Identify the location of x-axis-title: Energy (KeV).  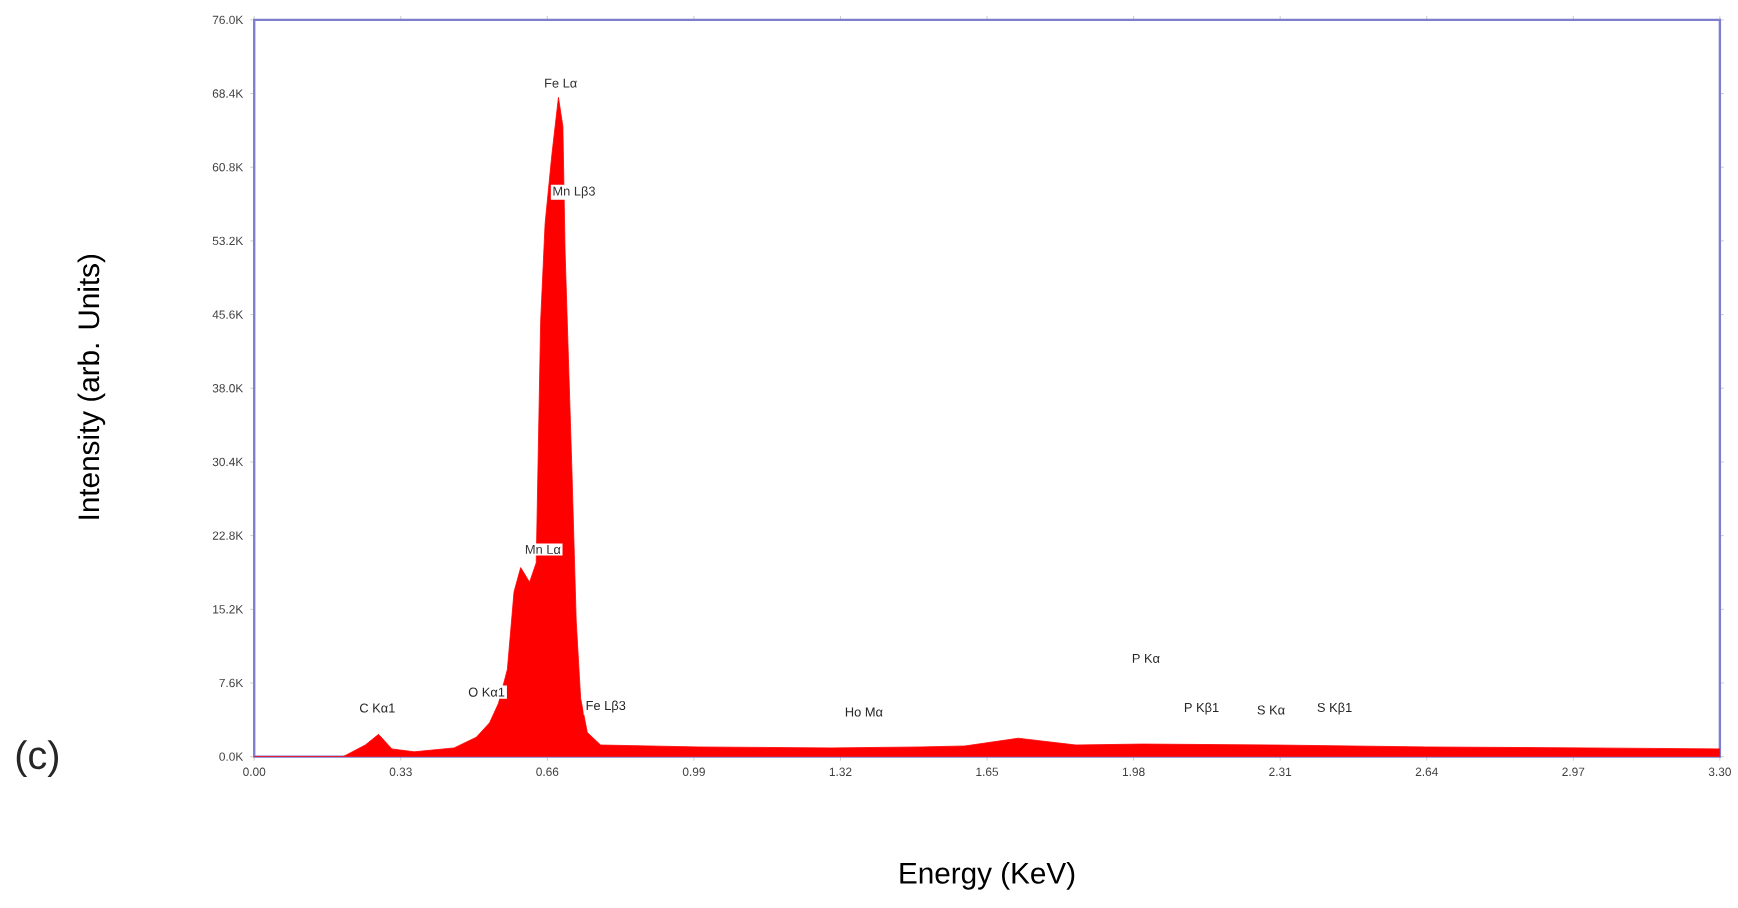
(987, 876).